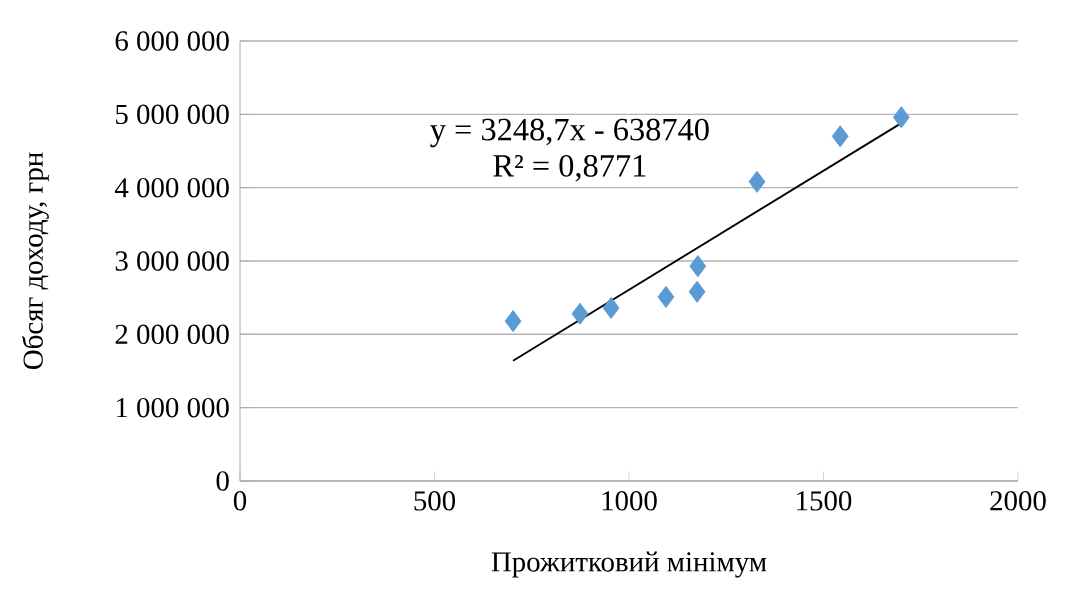 This screenshot has height=605, width=1069. I want to click on y-tick-label: 3 000 000, so click(172, 261).